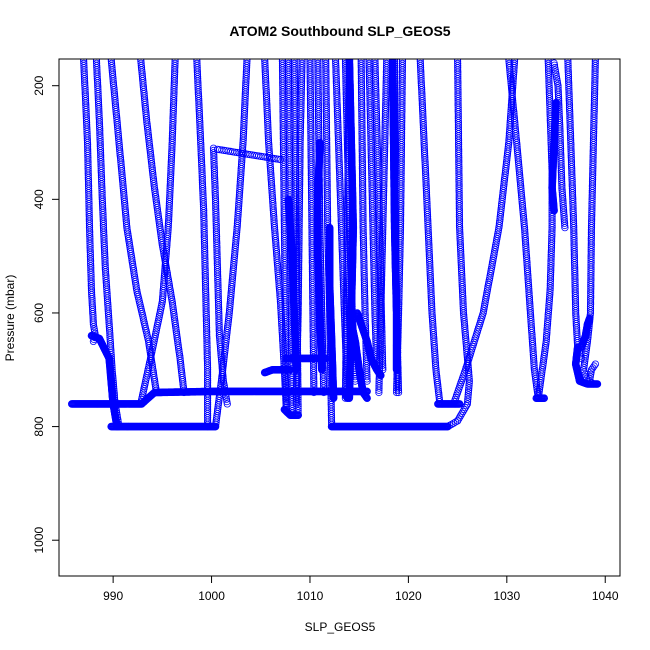  I want to click on chart-title: ATOM2 Southbound SLP_GEOS5, so click(339, 31).